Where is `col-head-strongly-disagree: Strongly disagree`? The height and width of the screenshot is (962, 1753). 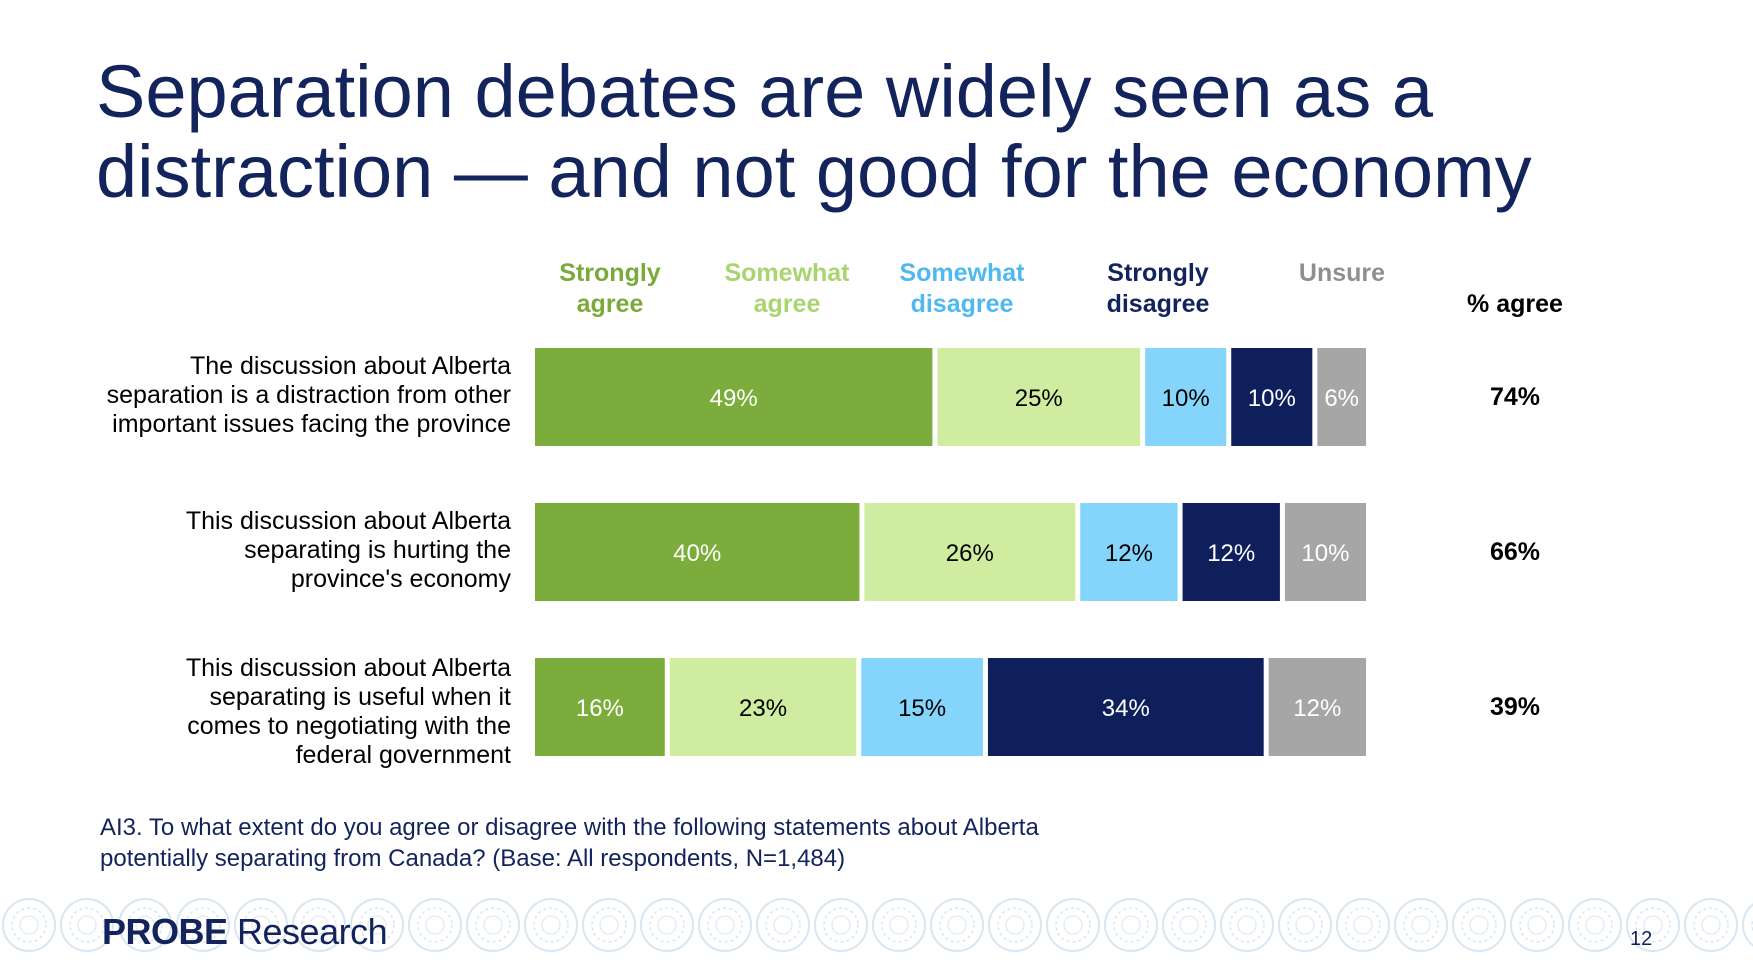 col-head-strongly-disagree: Strongly disagree is located at coordinates (1158, 289).